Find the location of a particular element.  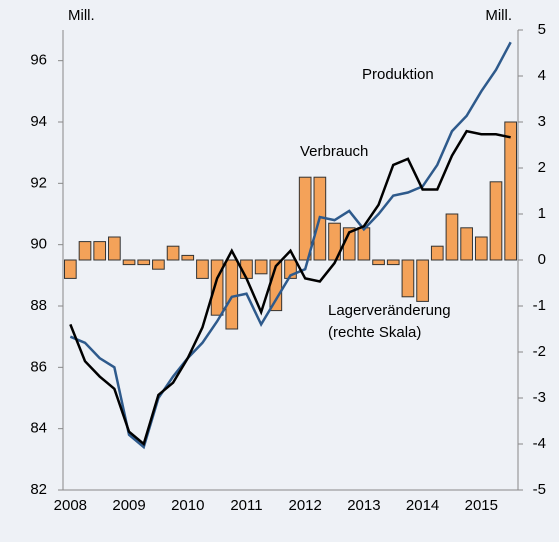

y-unit-label: Mill. is located at coordinates (81, 15).